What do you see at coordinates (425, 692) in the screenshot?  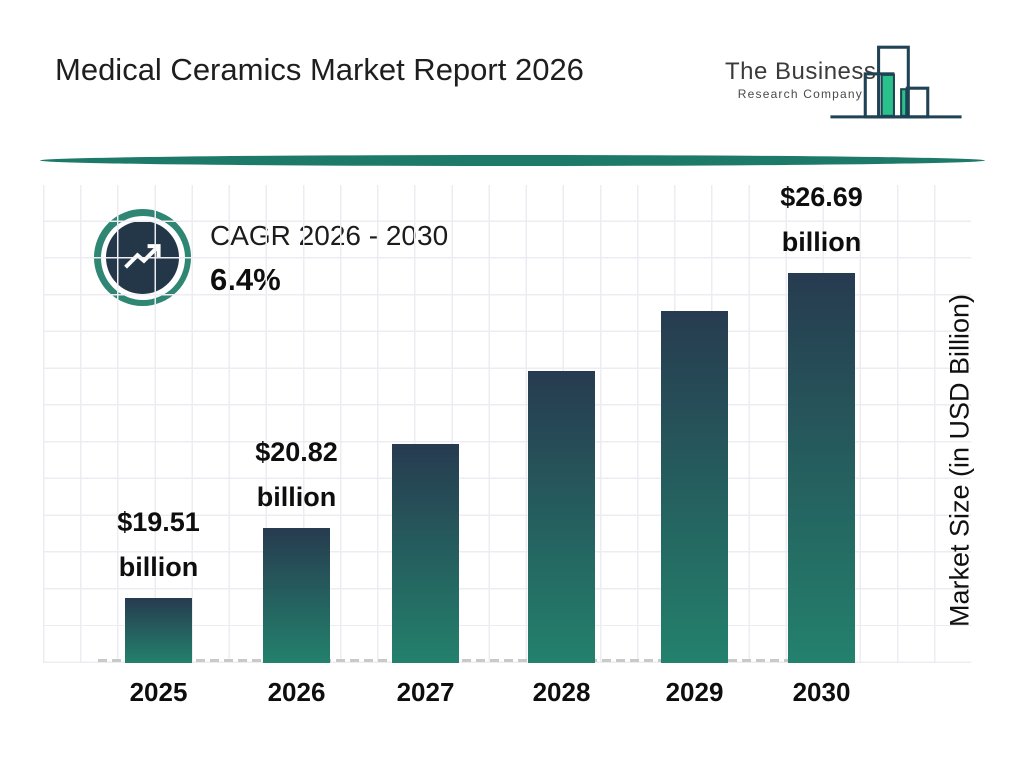 I see `x-axis-label-2027: 2027` at bounding box center [425, 692].